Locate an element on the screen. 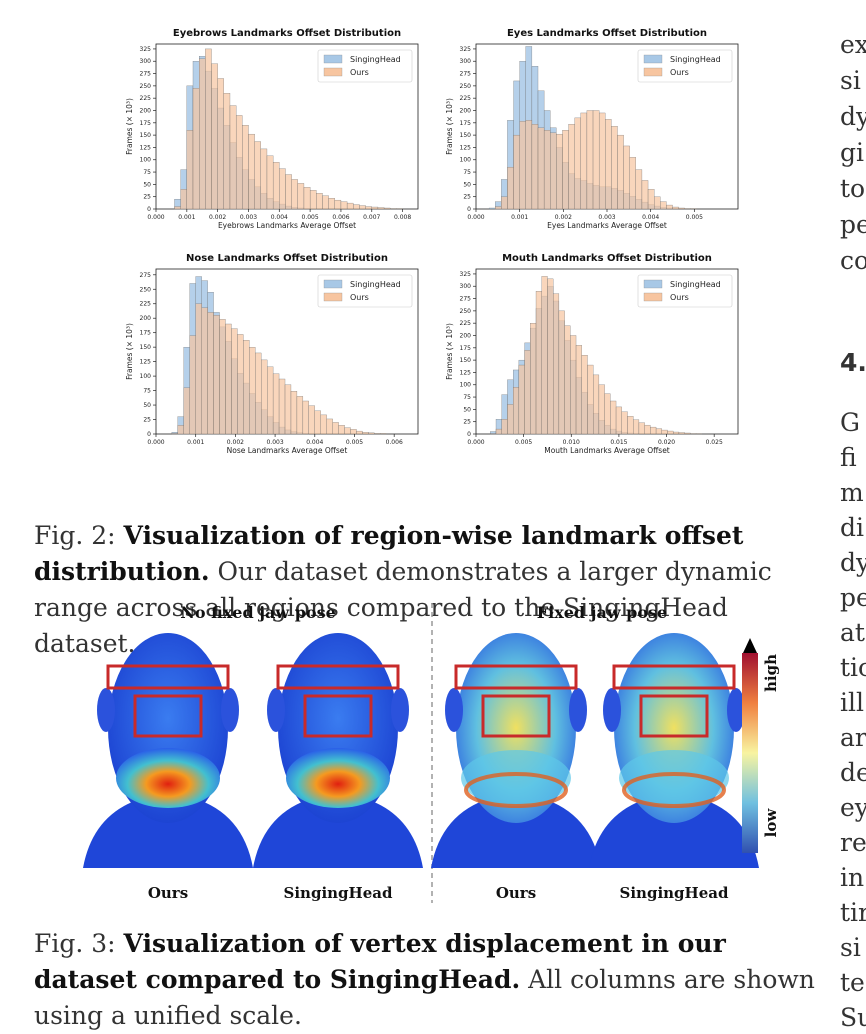 The width and height of the screenshot is (866, 1034). colorbar-low-label: low is located at coordinates (771, 823).